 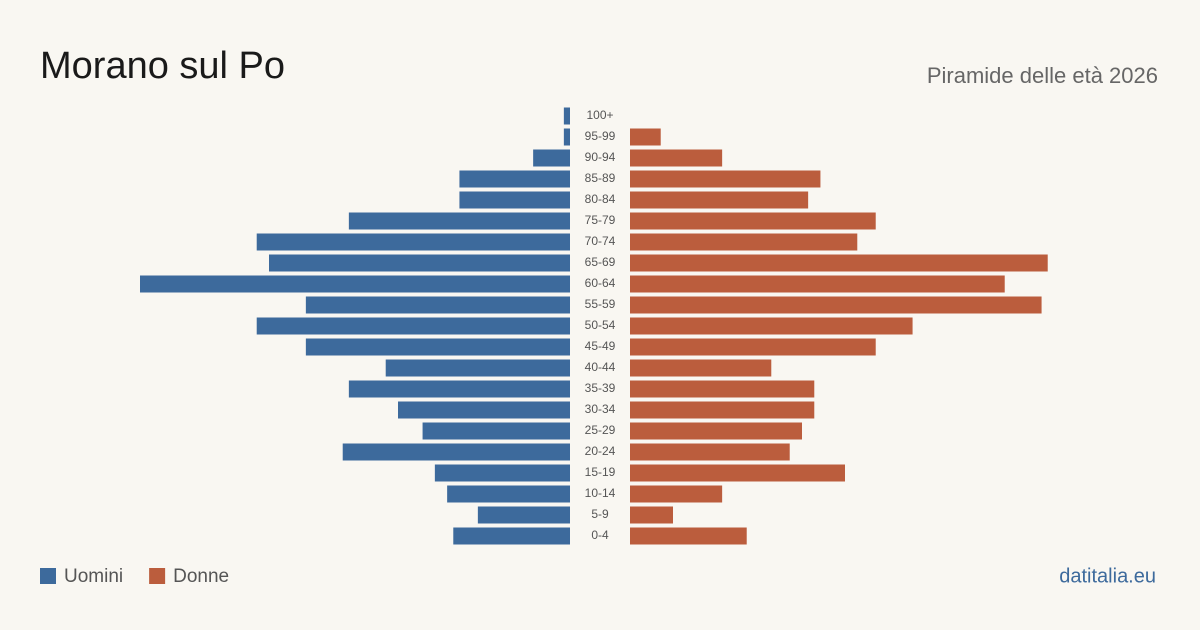 I want to click on age-label: 35-39, so click(x=600, y=388).